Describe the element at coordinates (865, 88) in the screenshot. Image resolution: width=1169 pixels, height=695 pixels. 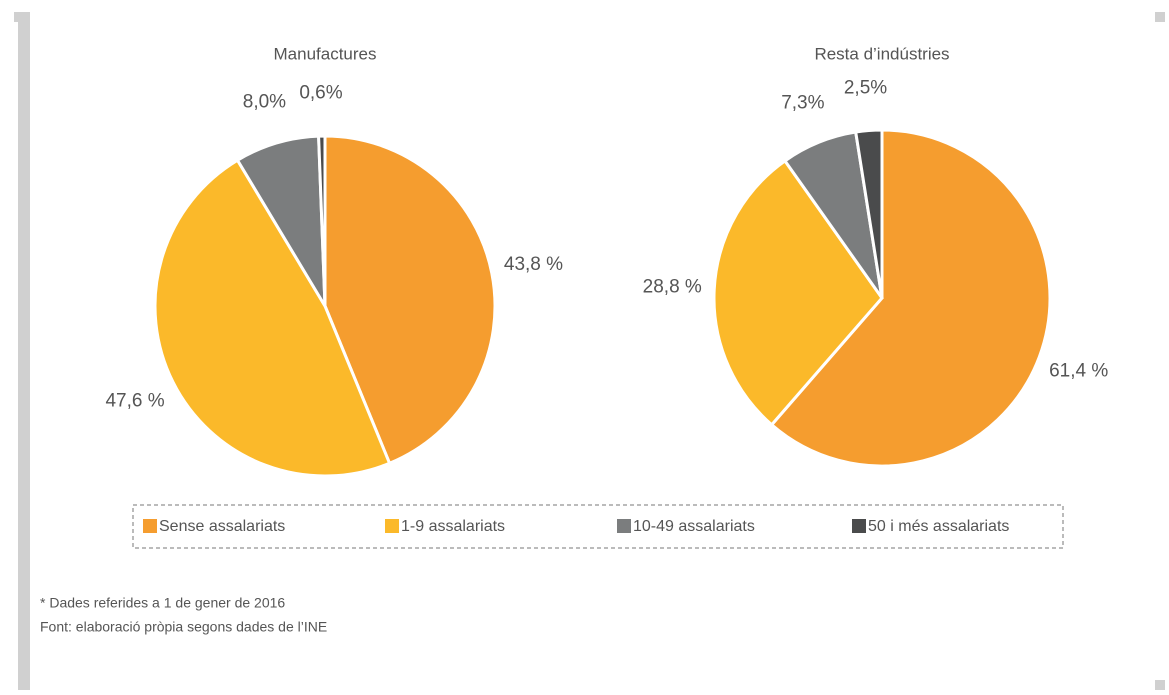
I see `slice-label: 2,5%` at that location.